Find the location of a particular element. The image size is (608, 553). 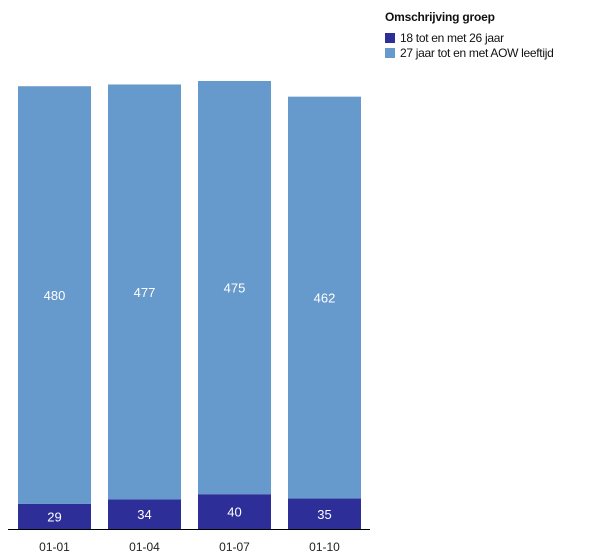

data-label: 40 is located at coordinates (234, 512).